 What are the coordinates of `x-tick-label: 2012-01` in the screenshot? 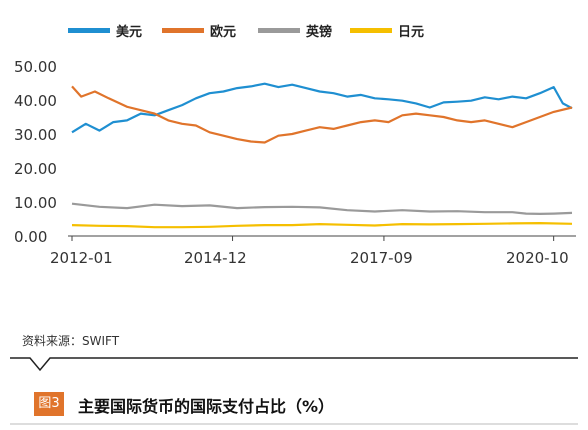 It's located at (81, 258).